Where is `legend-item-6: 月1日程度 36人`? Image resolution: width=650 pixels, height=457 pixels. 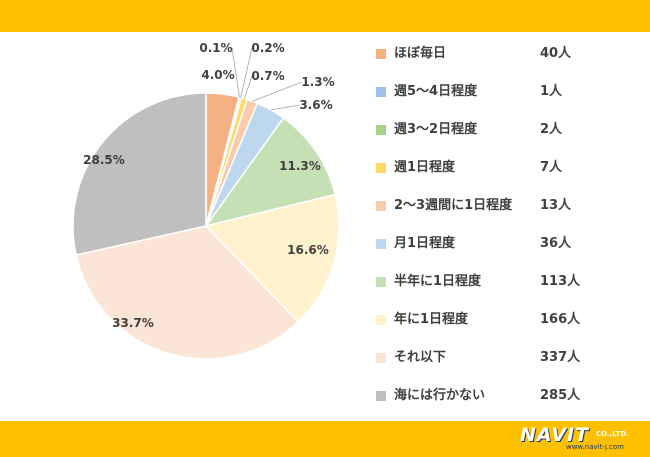
legend-item-6: 月1日程度 36人 is located at coordinates (507, 244).